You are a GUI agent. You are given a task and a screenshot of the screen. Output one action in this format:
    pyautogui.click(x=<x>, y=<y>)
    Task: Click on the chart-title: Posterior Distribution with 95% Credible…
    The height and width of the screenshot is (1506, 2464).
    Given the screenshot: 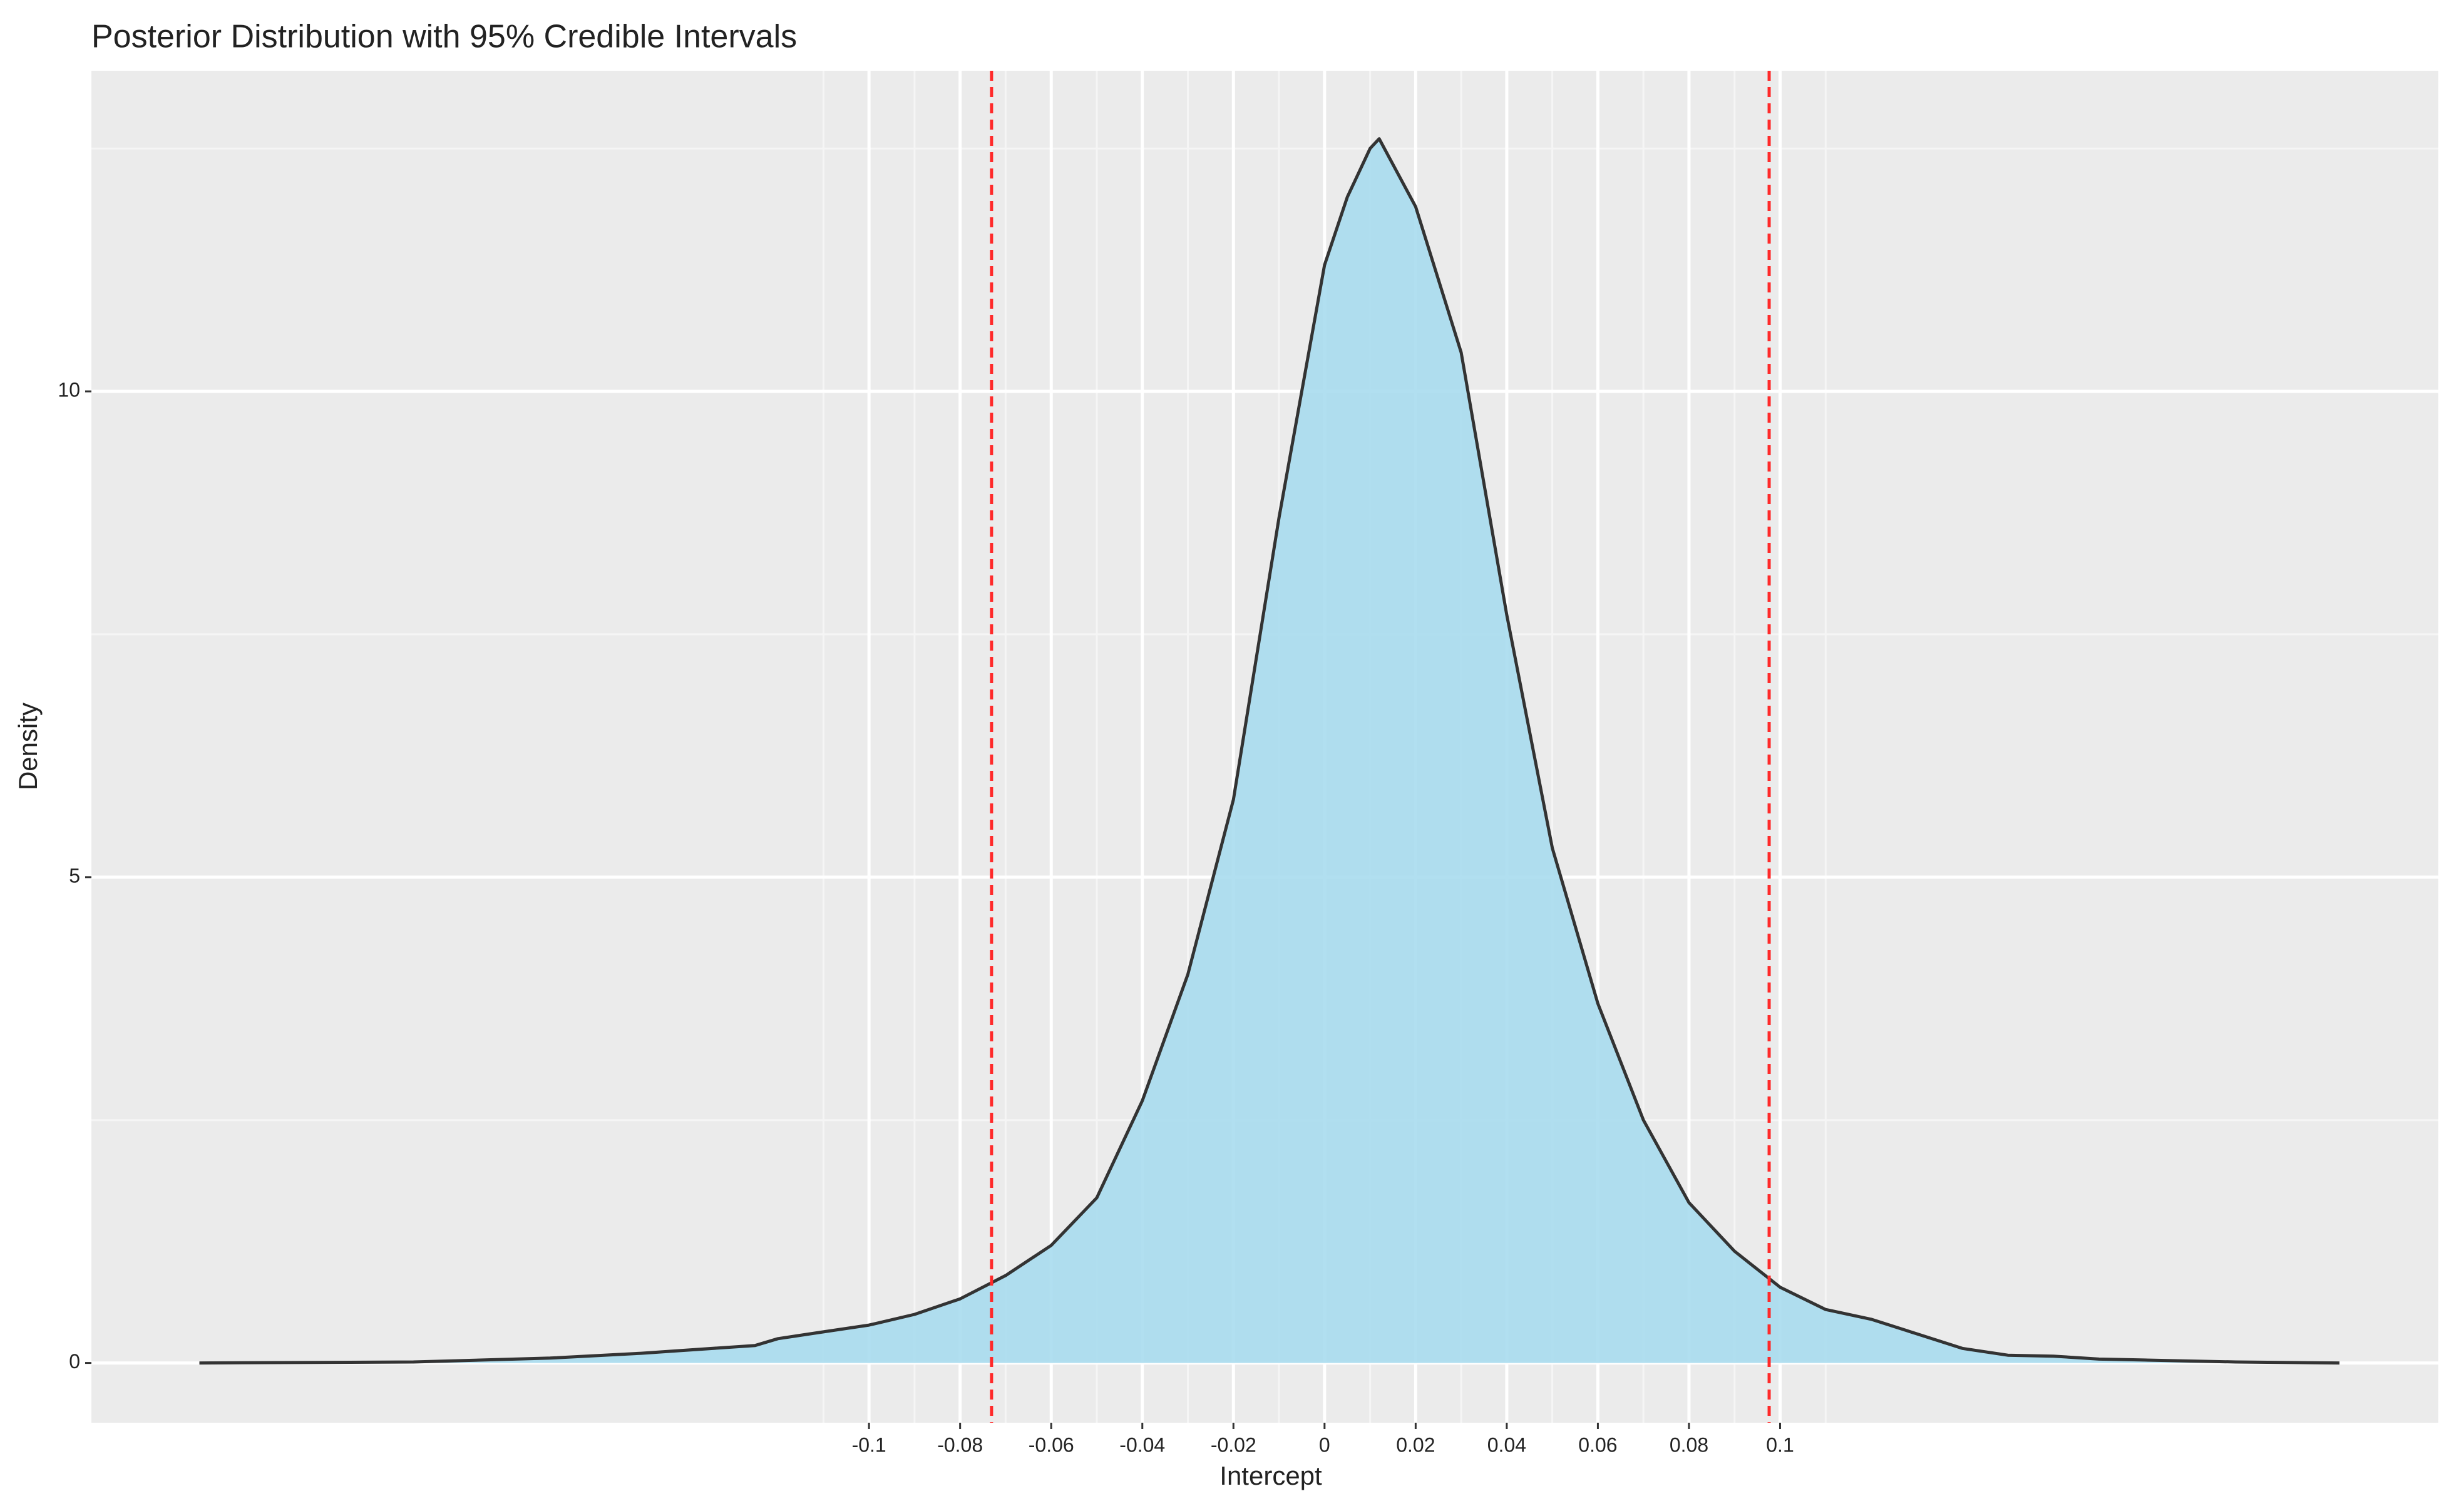 What is the action you would take?
    pyautogui.click(x=444, y=37)
    